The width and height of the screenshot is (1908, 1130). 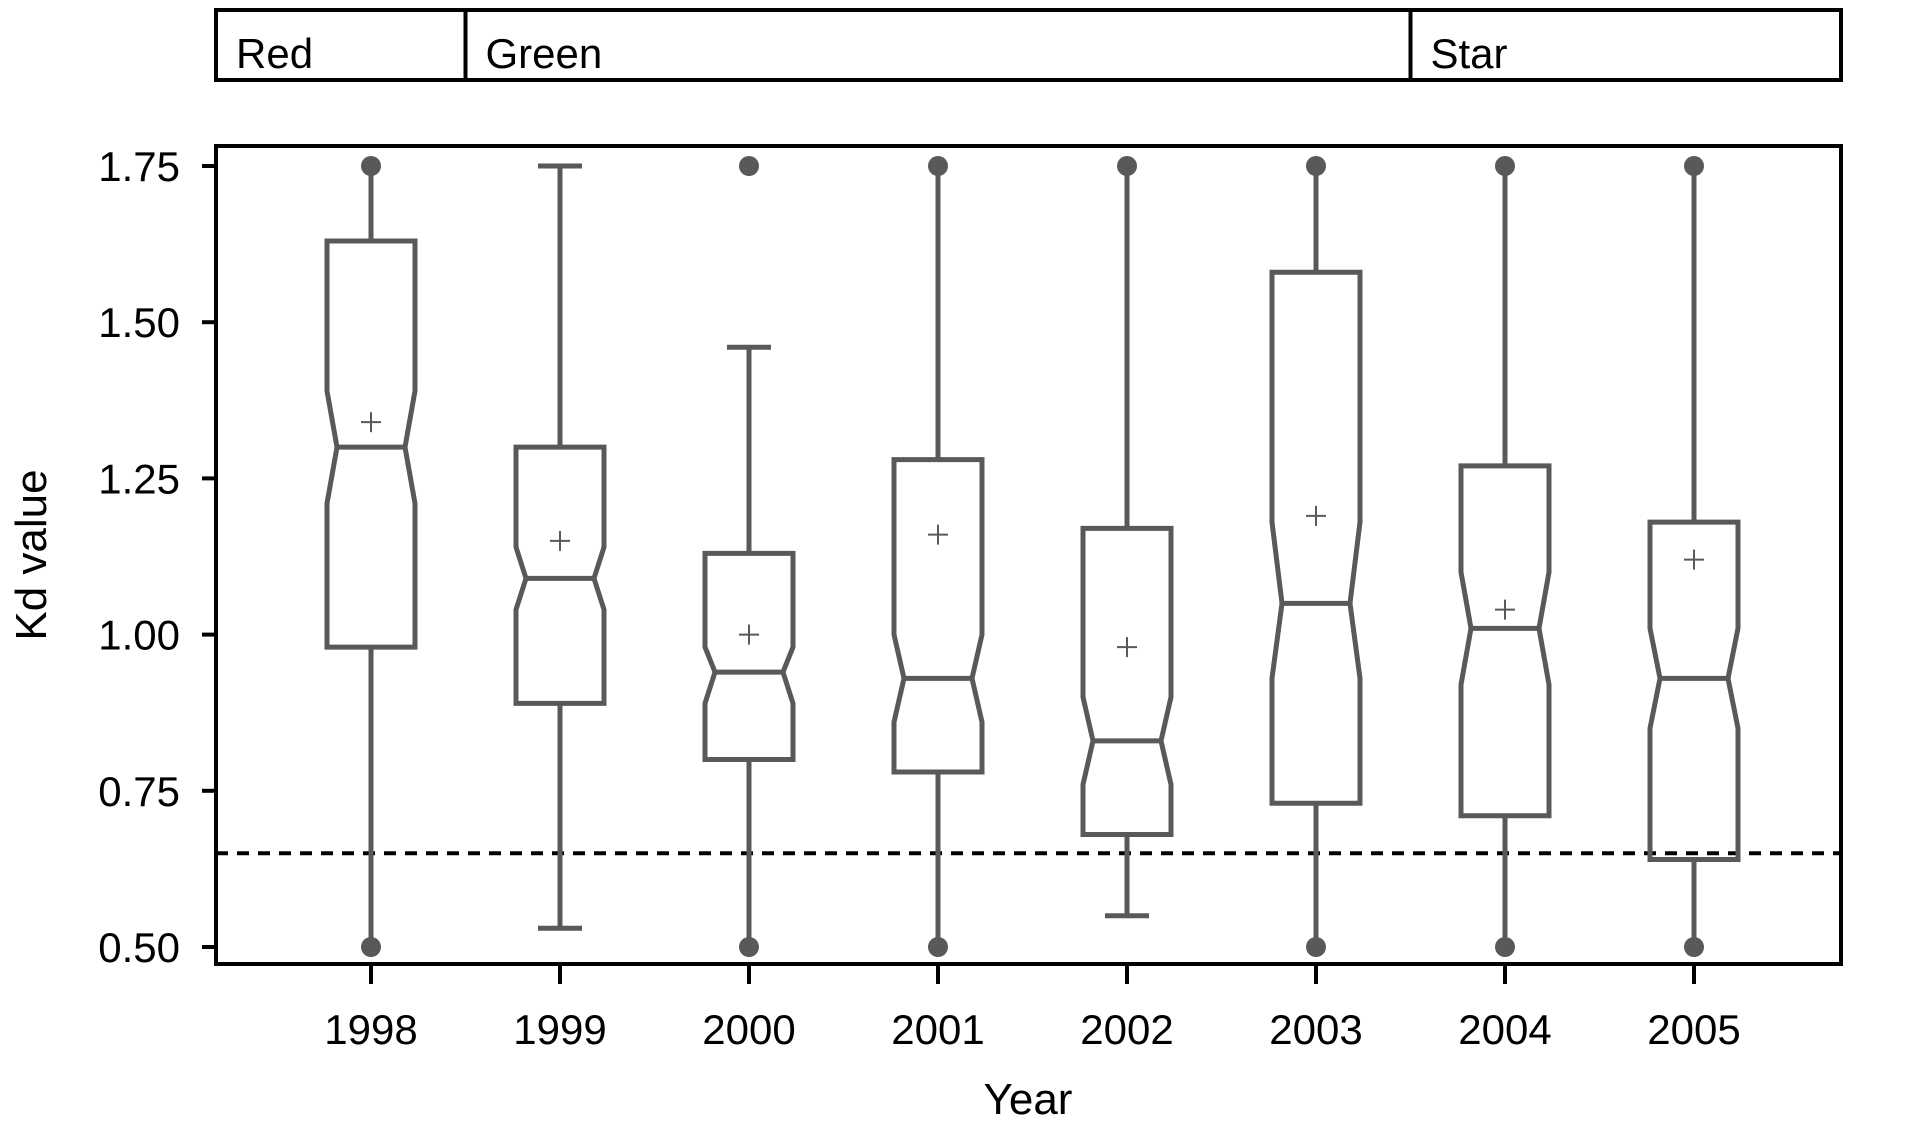 I want to click on x-axis-title: Year, so click(x=1028, y=1099).